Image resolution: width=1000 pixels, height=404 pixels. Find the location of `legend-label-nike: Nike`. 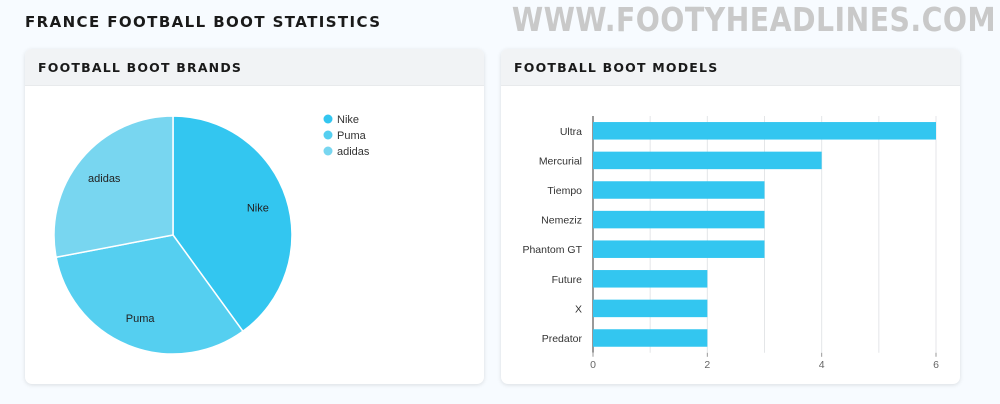

legend-label-nike: Nike is located at coordinates (348, 120).